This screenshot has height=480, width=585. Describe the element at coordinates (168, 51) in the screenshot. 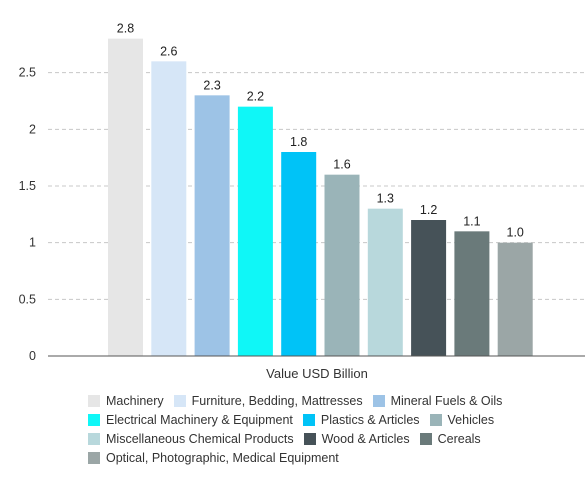

I see `data-label: 2.6` at that location.